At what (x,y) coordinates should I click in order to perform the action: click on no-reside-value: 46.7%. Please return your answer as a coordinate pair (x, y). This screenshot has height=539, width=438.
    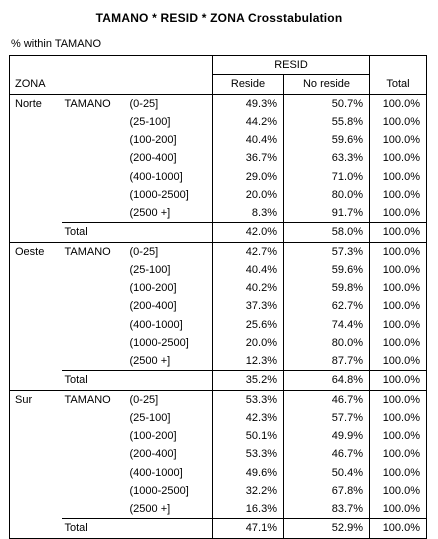
    Looking at the image, I should click on (326, 454).